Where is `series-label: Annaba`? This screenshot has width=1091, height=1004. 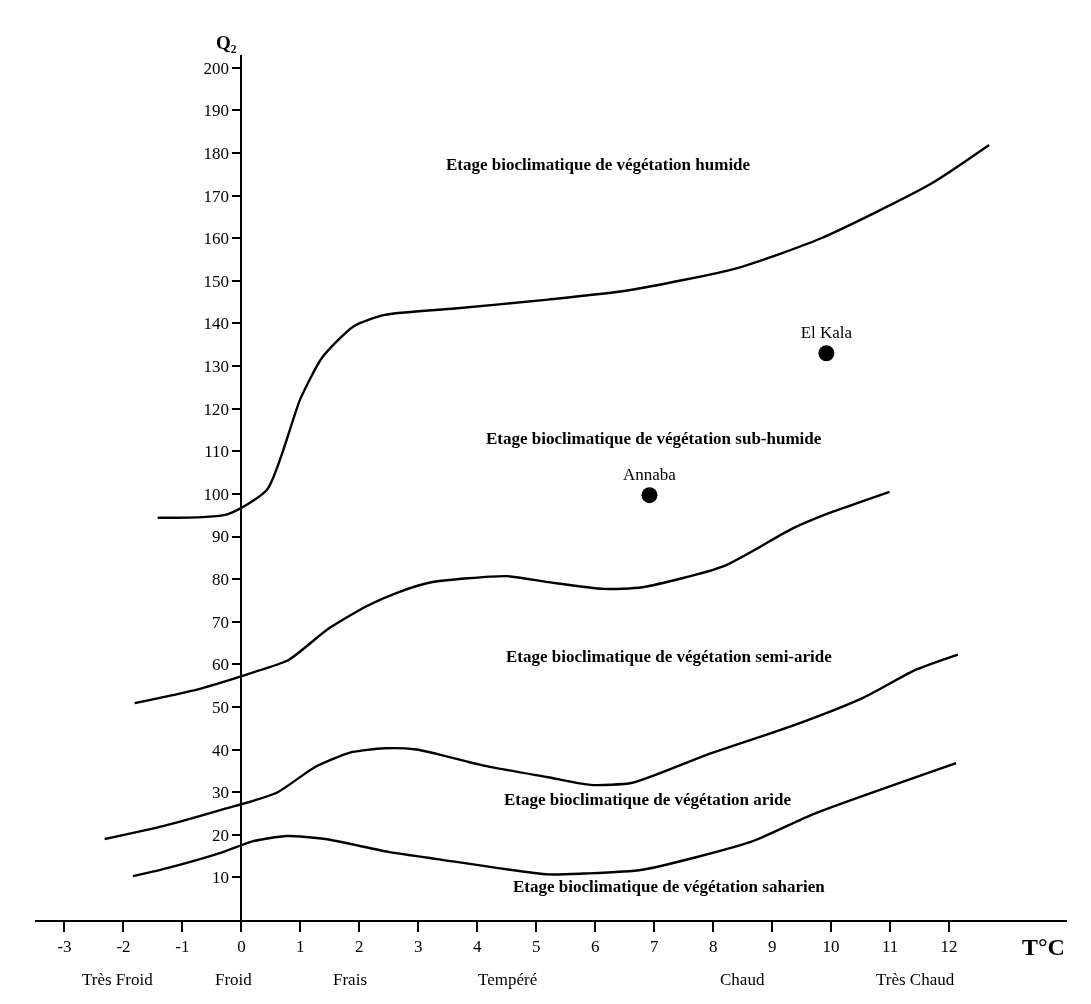 series-label: Annaba is located at coordinates (650, 474).